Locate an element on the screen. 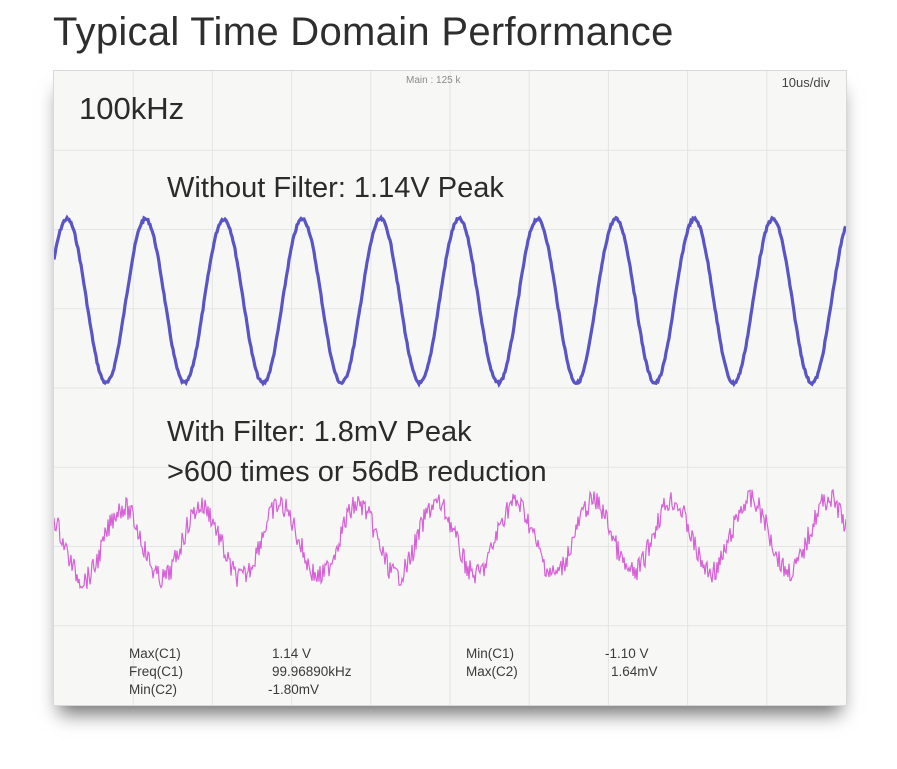  max-c1-value: 1.14 V is located at coordinates (292, 653).